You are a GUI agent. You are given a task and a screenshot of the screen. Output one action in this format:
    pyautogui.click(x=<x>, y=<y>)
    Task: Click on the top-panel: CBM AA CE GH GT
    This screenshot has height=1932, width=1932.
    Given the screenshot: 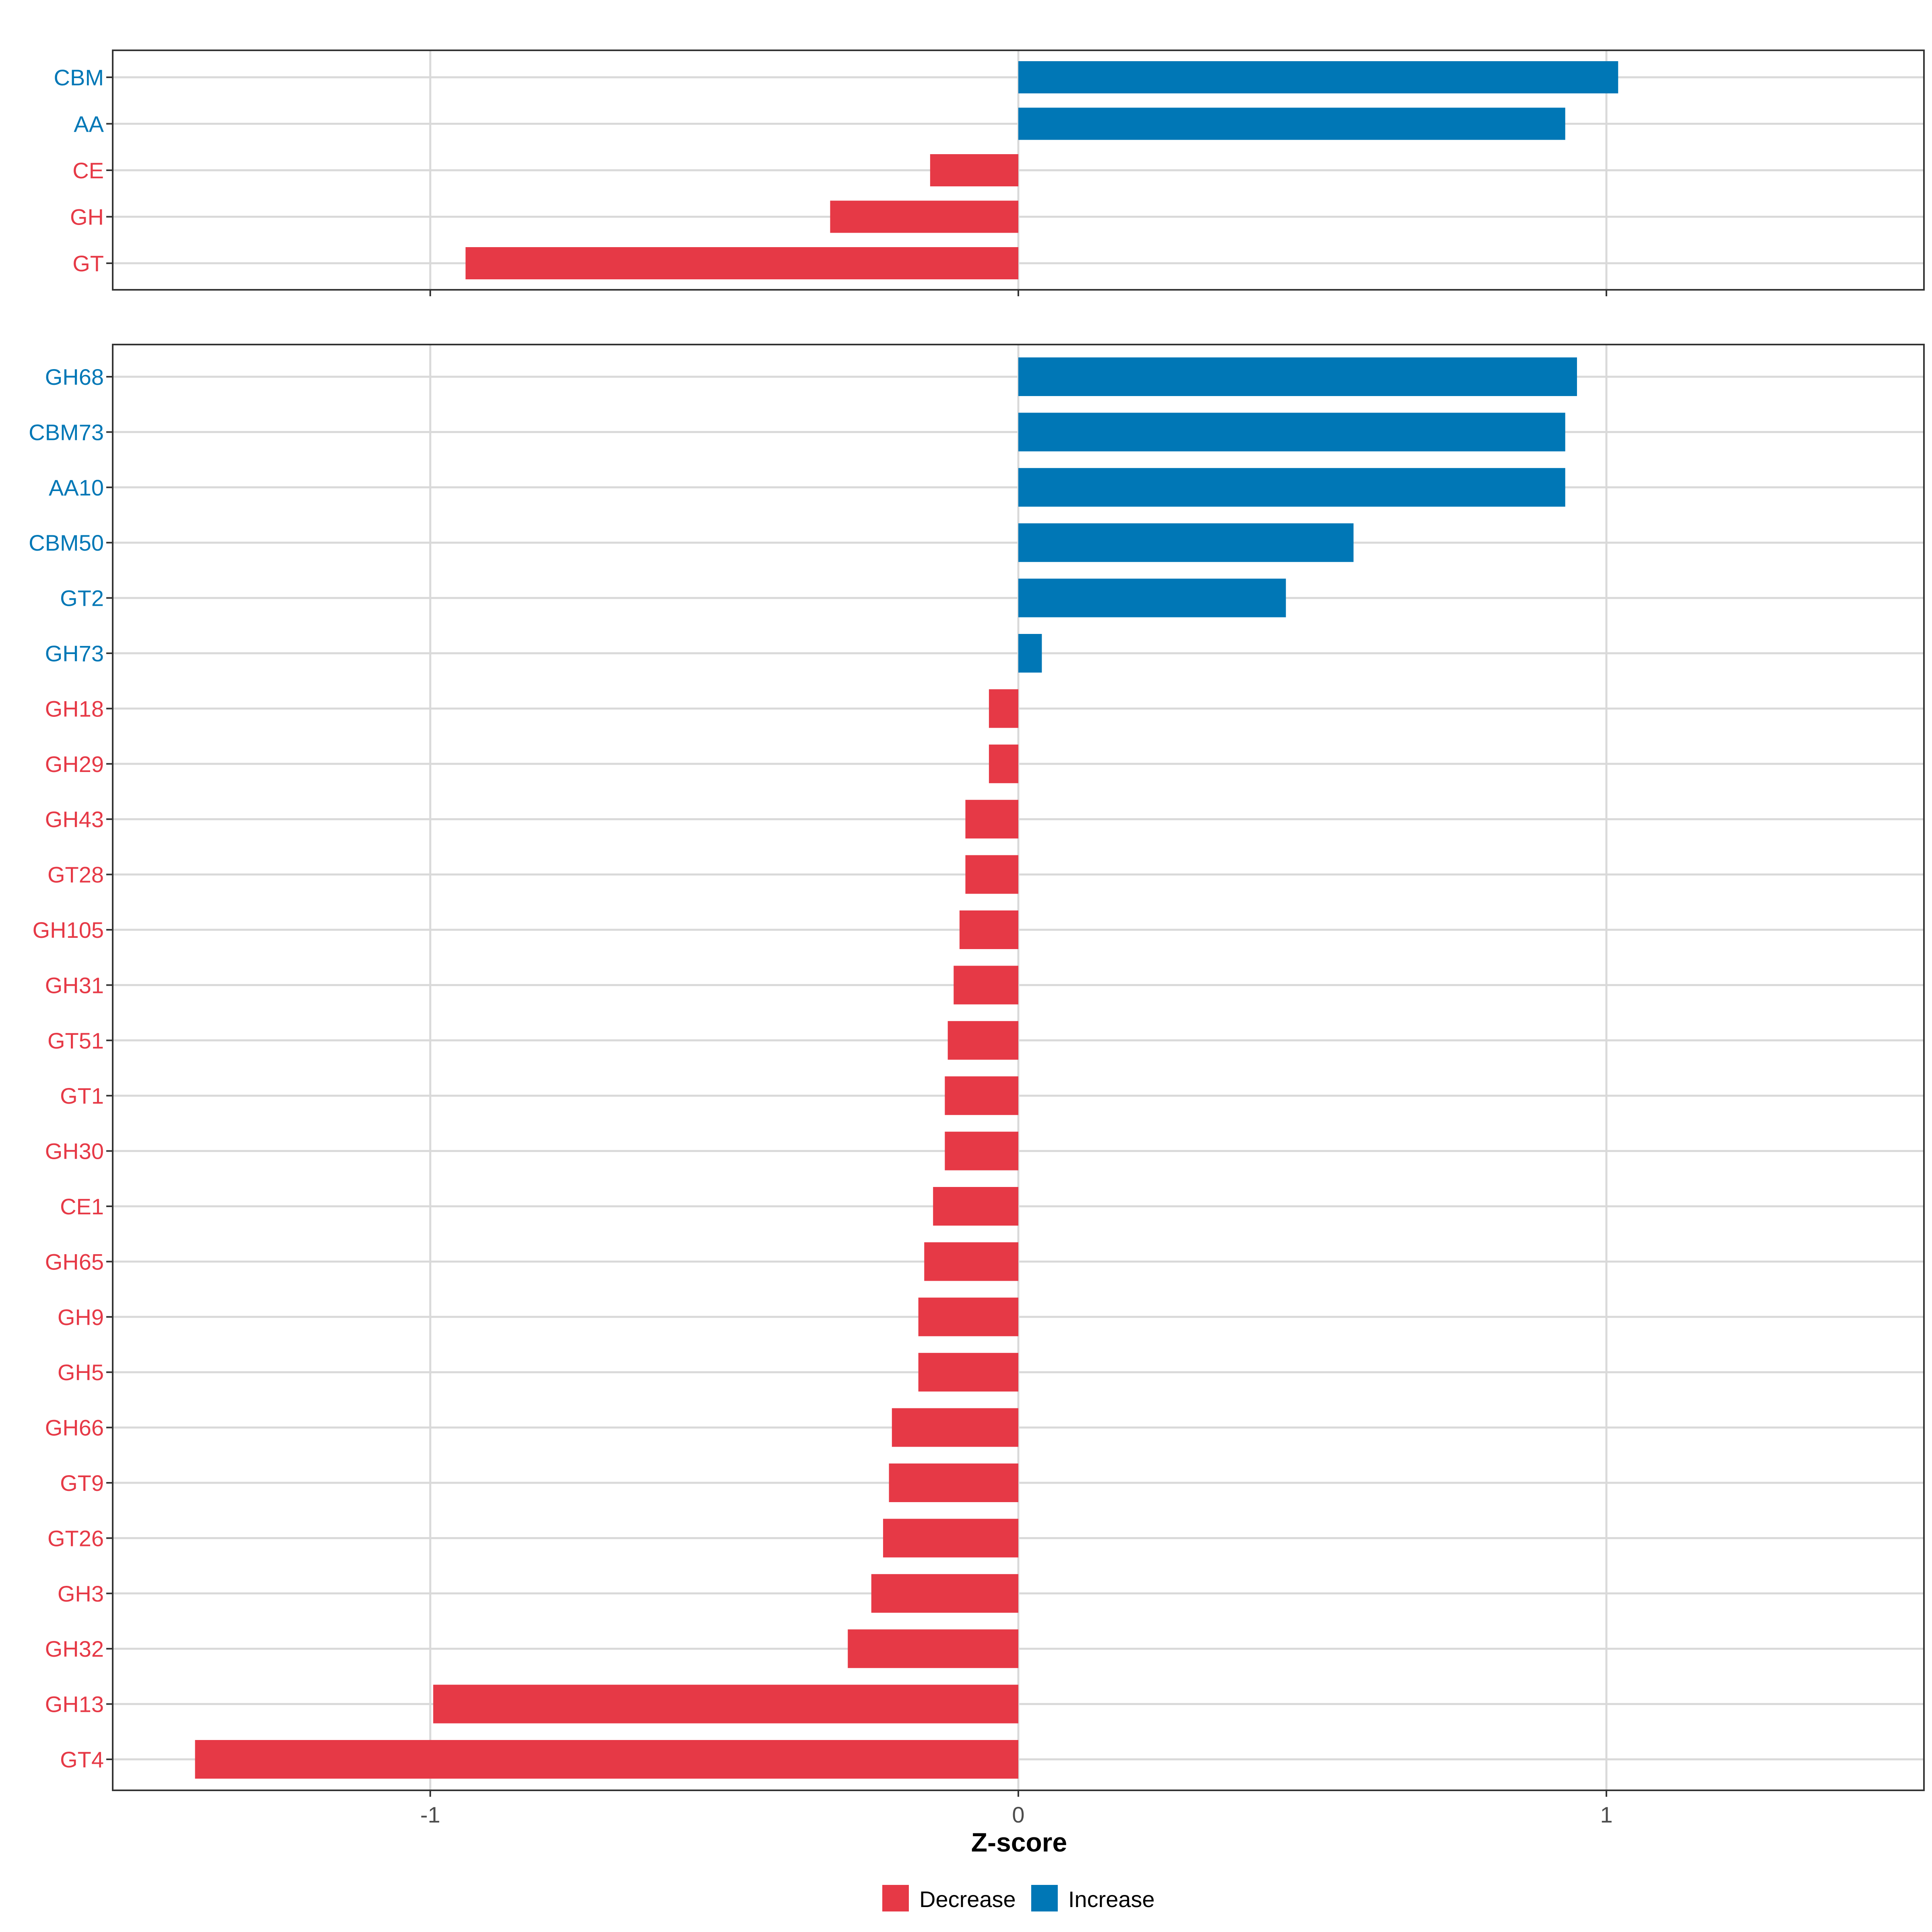 What is the action you would take?
    pyautogui.click(x=989, y=173)
    